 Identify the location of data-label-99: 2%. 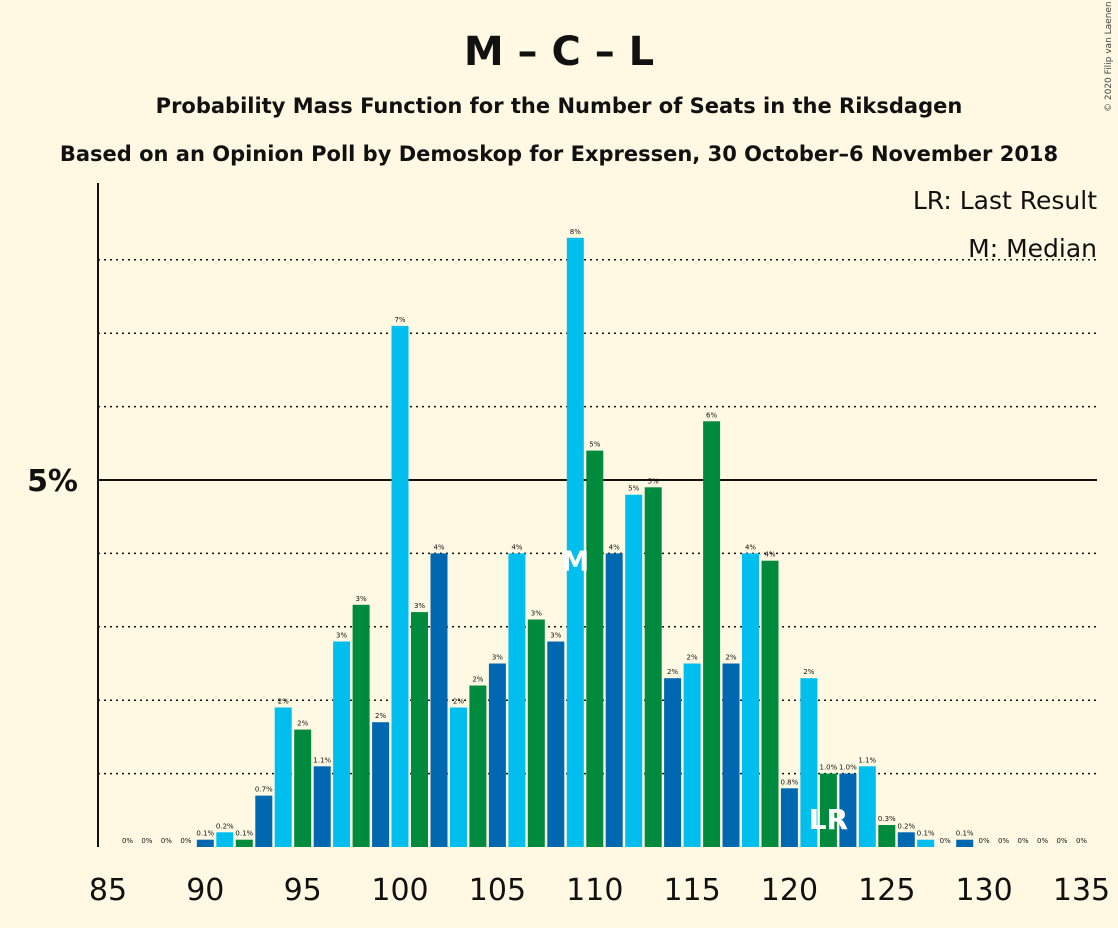
(380, 716).